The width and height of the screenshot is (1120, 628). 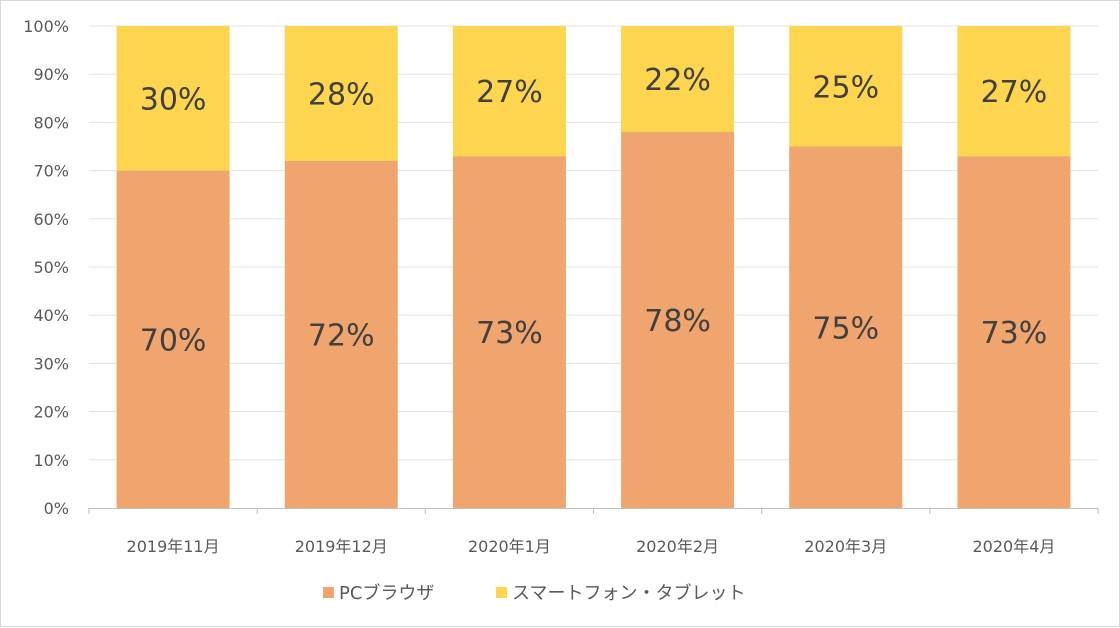 What do you see at coordinates (51, 267) in the screenshot?
I see `y-tick-label: 50%` at bounding box center [51, 267].